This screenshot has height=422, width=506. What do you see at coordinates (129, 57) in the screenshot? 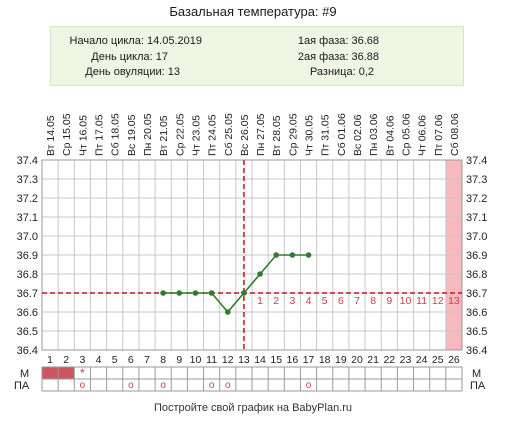
I see `cycle-day-label: День цикла: 17` at bounding box center [129, 57].